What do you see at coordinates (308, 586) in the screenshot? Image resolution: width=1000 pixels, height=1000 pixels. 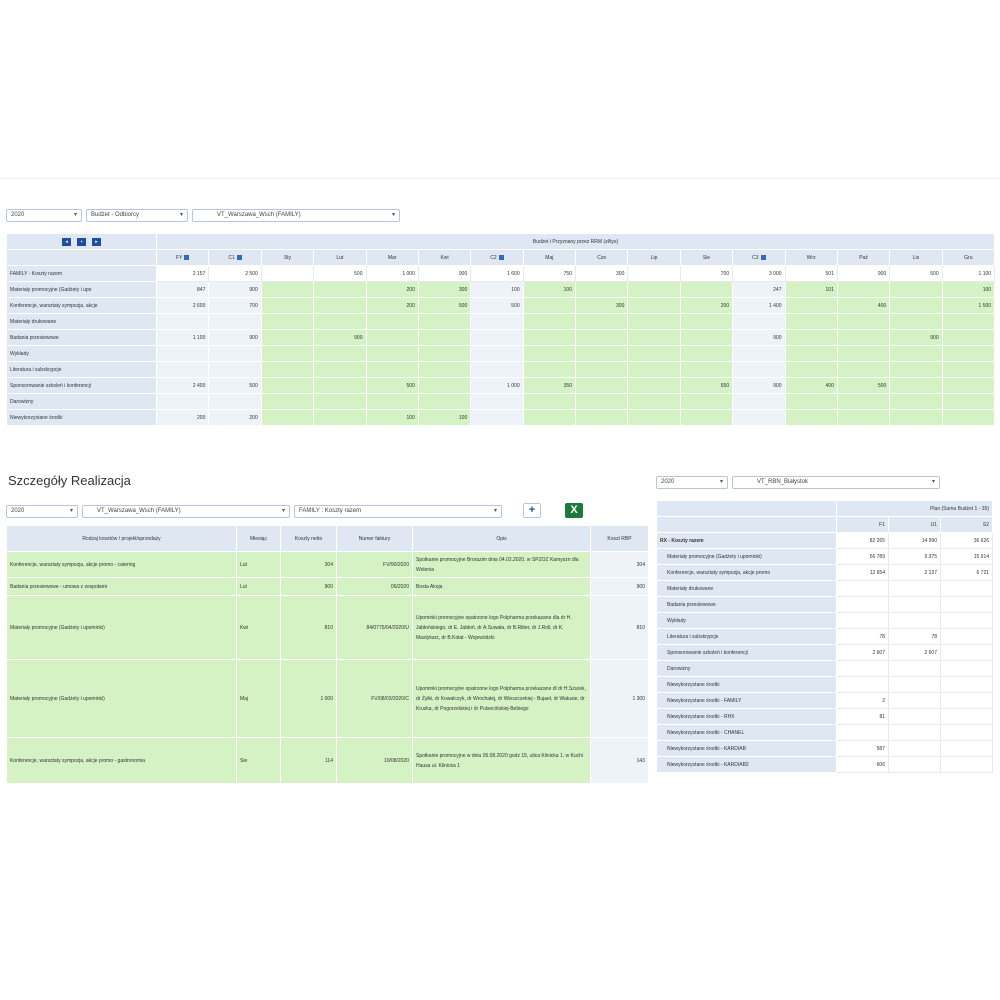 I see `detail-net: 900` at bounding box center [308, 586].